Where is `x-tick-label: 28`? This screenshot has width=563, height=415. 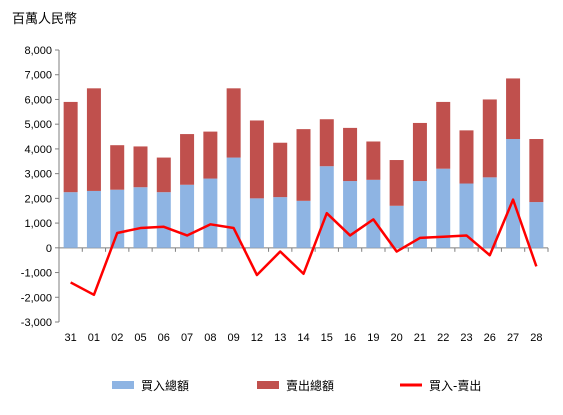
x-tick-label: 28 is located at coordinates (536, 338).